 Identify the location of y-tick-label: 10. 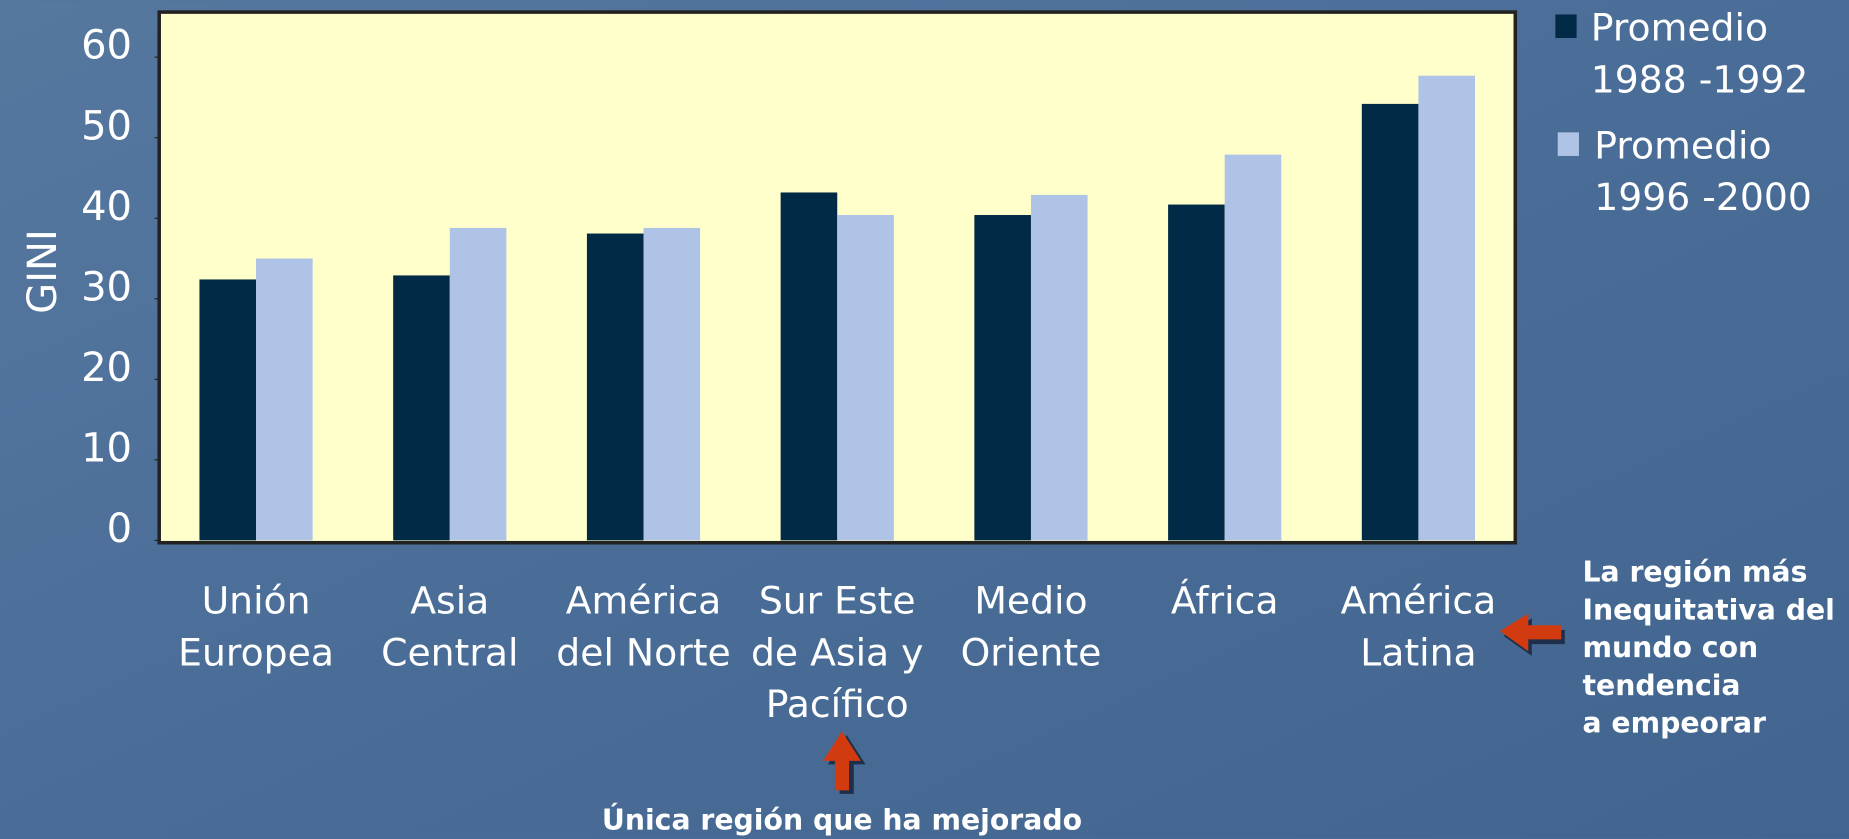
(106, 448).